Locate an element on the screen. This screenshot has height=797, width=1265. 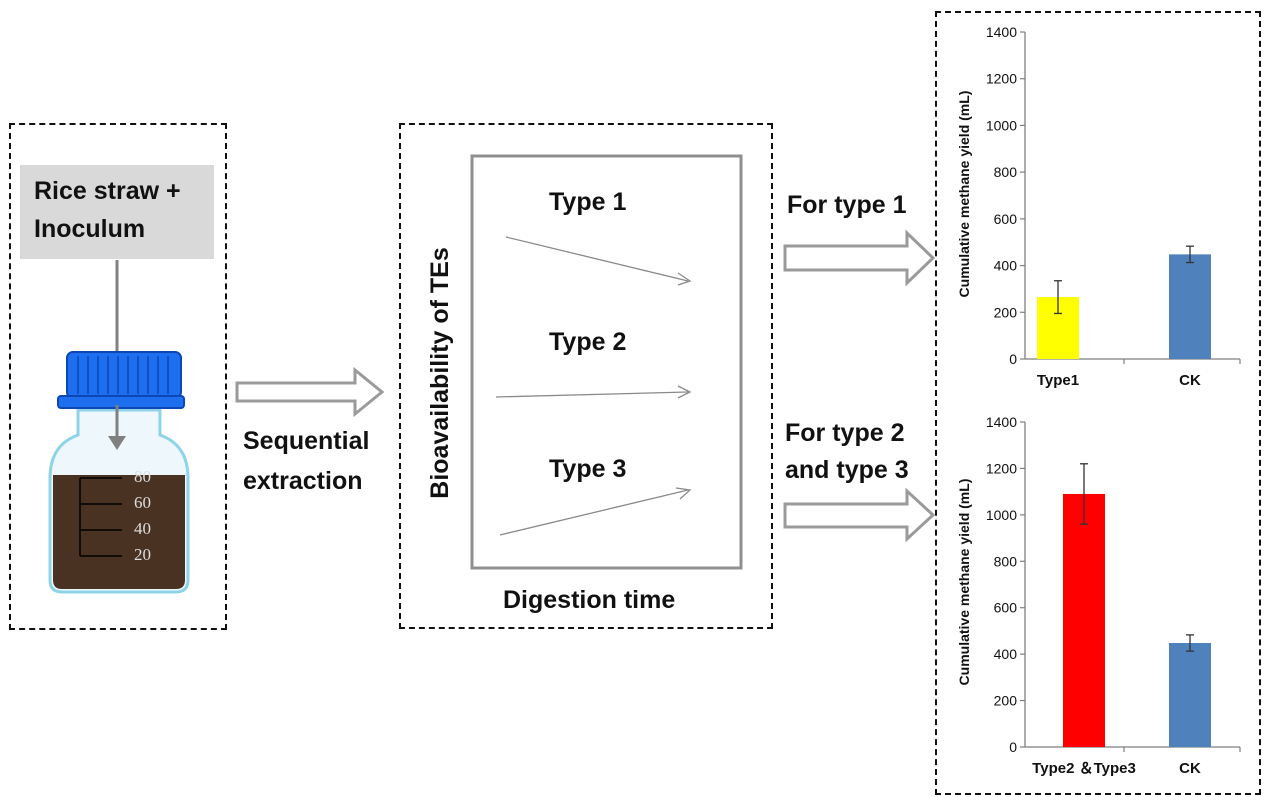
bioavailability-y-label: Bioavailability of TEs is located at coordinates (440, 373).